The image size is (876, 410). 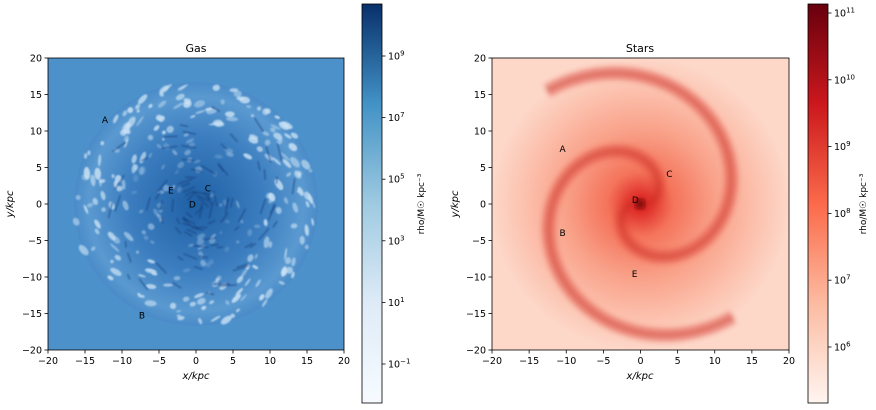 I want to click on gas-y-tick-label: 5, so click(x=39, y=168).